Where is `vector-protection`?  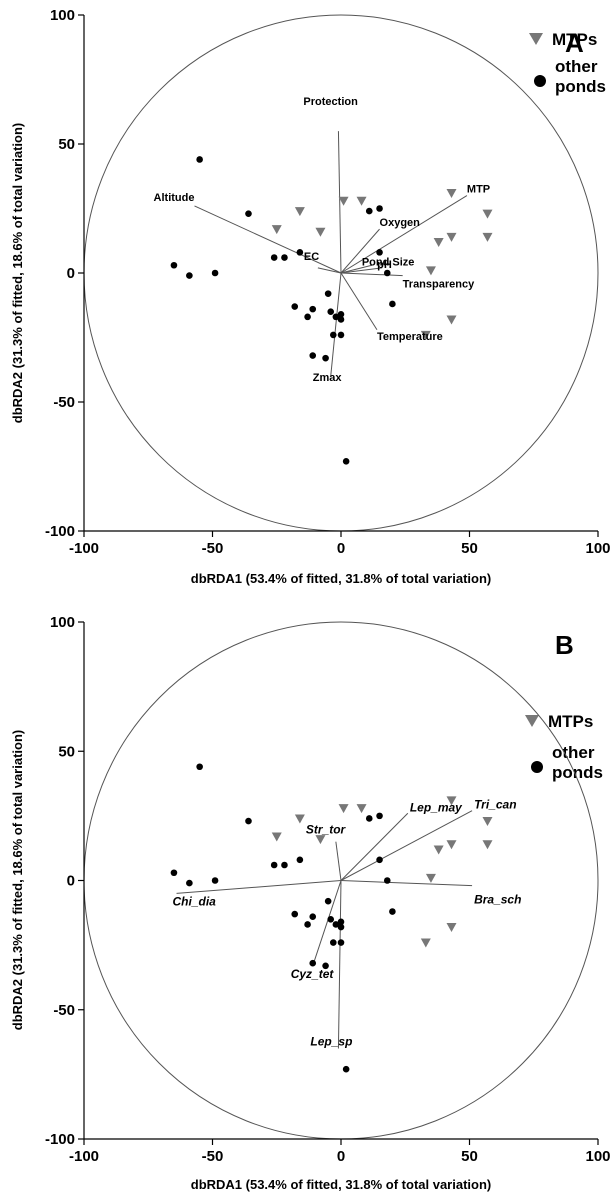
vector-protection is located at coordinates (339, 202).